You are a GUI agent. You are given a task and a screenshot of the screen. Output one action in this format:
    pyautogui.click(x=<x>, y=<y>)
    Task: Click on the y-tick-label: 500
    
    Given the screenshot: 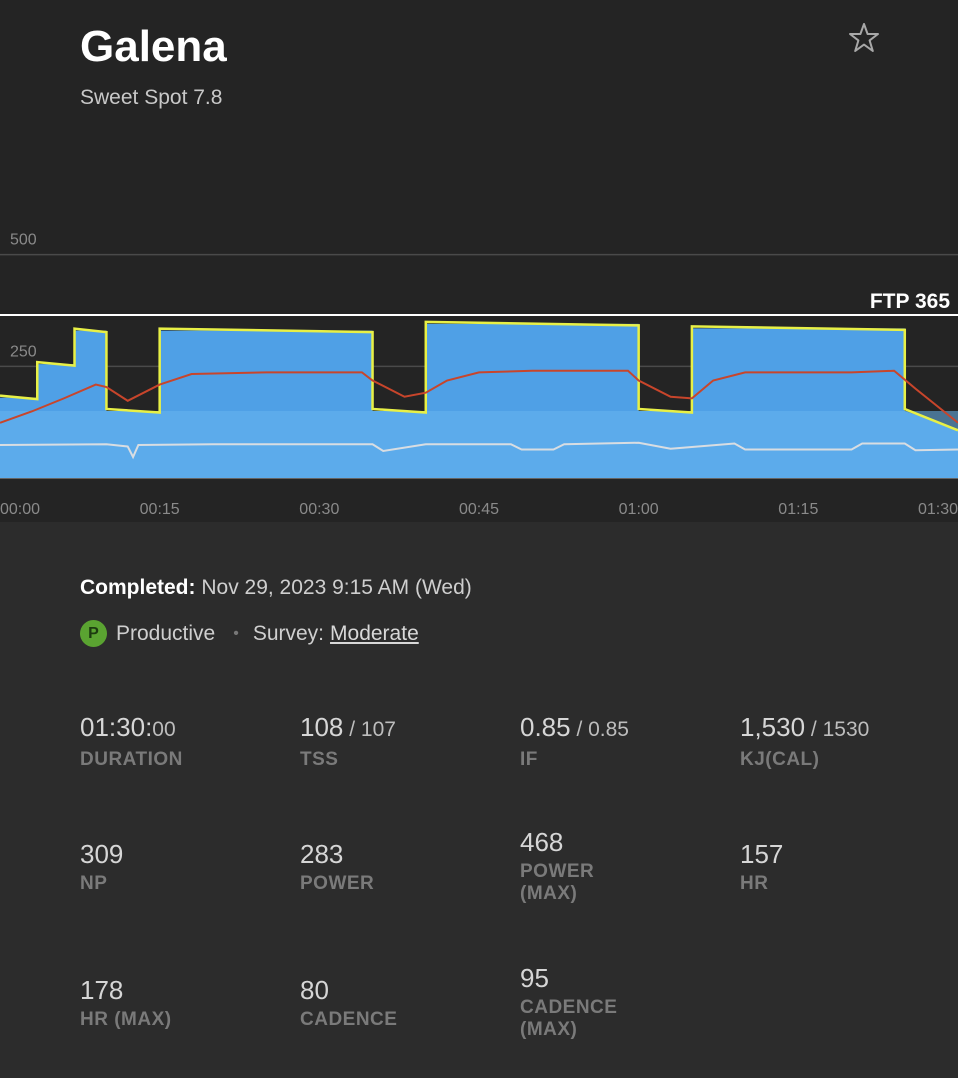 What is the action you would take?
    pyautogui.click(x=23, y=240)
    